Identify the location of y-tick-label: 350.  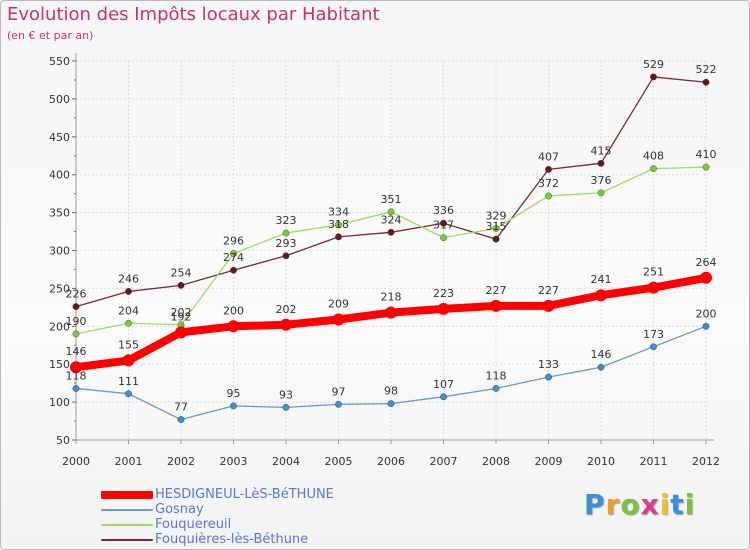
(59, 213).